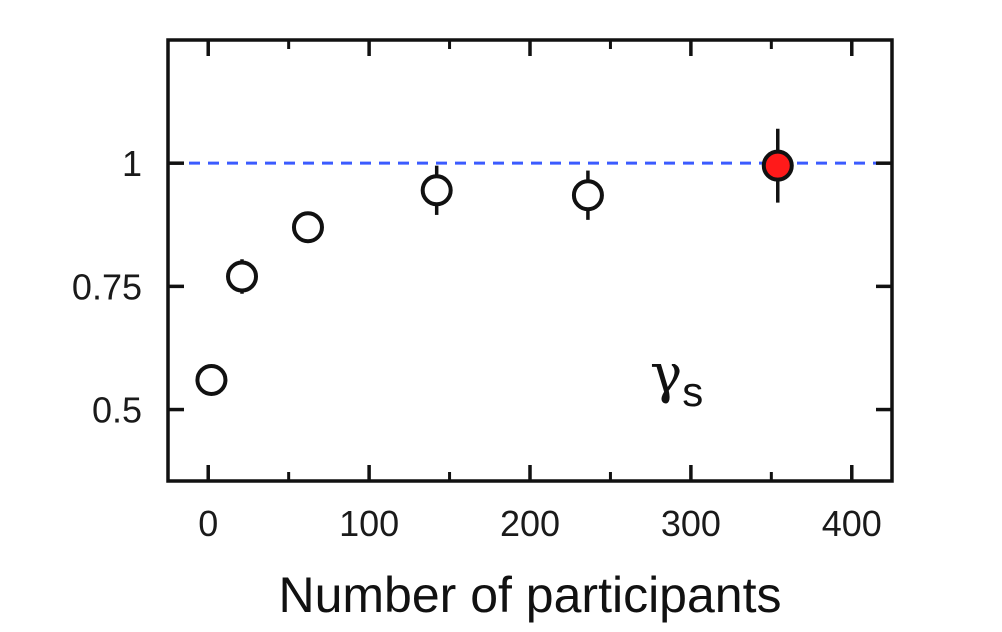 This screenshot has height=632, width=1002. I want to click on y-tick-label: 0.5, so click(117, 410).